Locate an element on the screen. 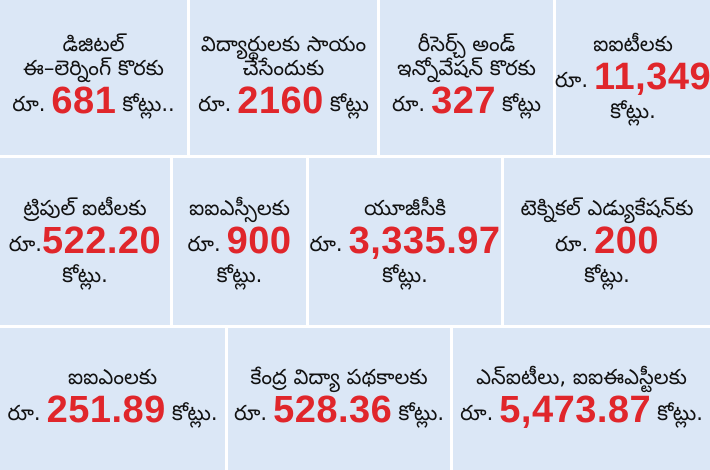 This screenshot has height=470, width=710. cell-title-line-1: కేంద్ర విద్యా పథకాలకు is located at coordinates (339, 377).